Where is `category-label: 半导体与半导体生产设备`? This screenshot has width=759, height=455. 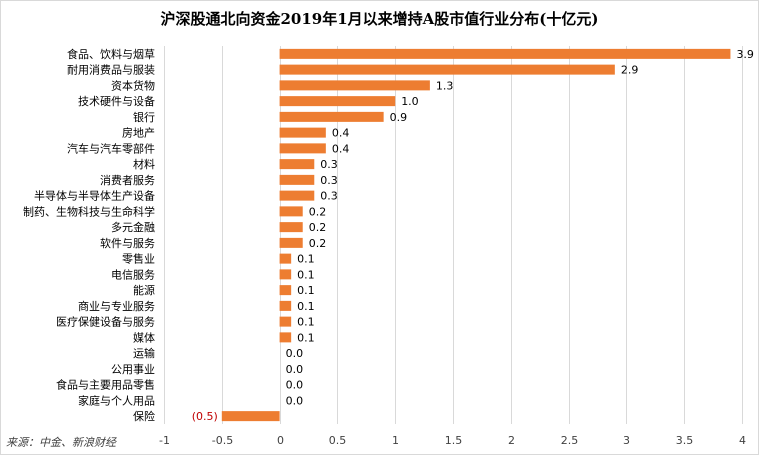 category-label: 半导体与半导体生产设备 is located at coordinates (94, 196).